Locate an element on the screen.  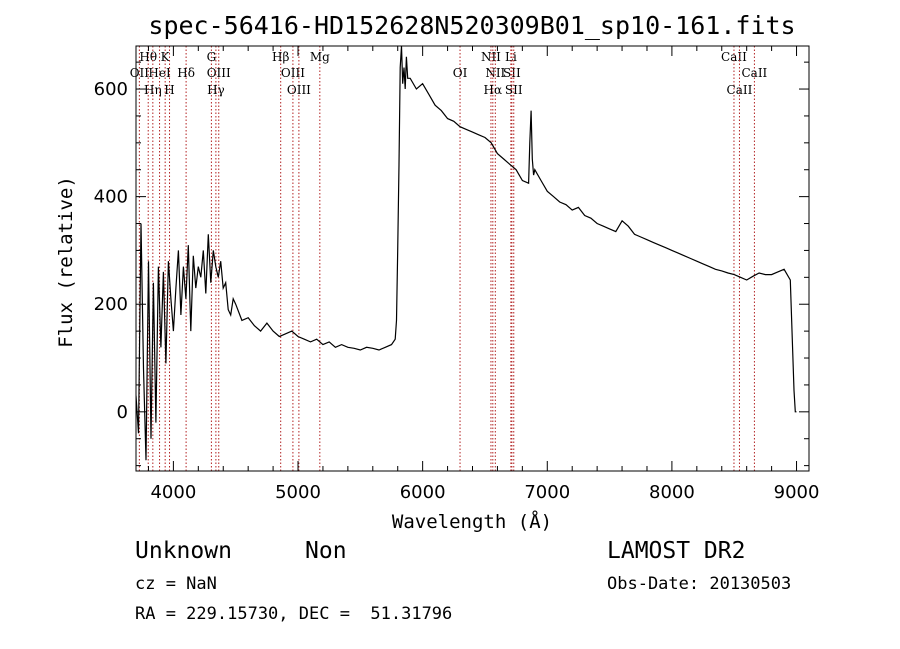
survey-name: LAMOST DR2 is located at coordinates (676, 551).